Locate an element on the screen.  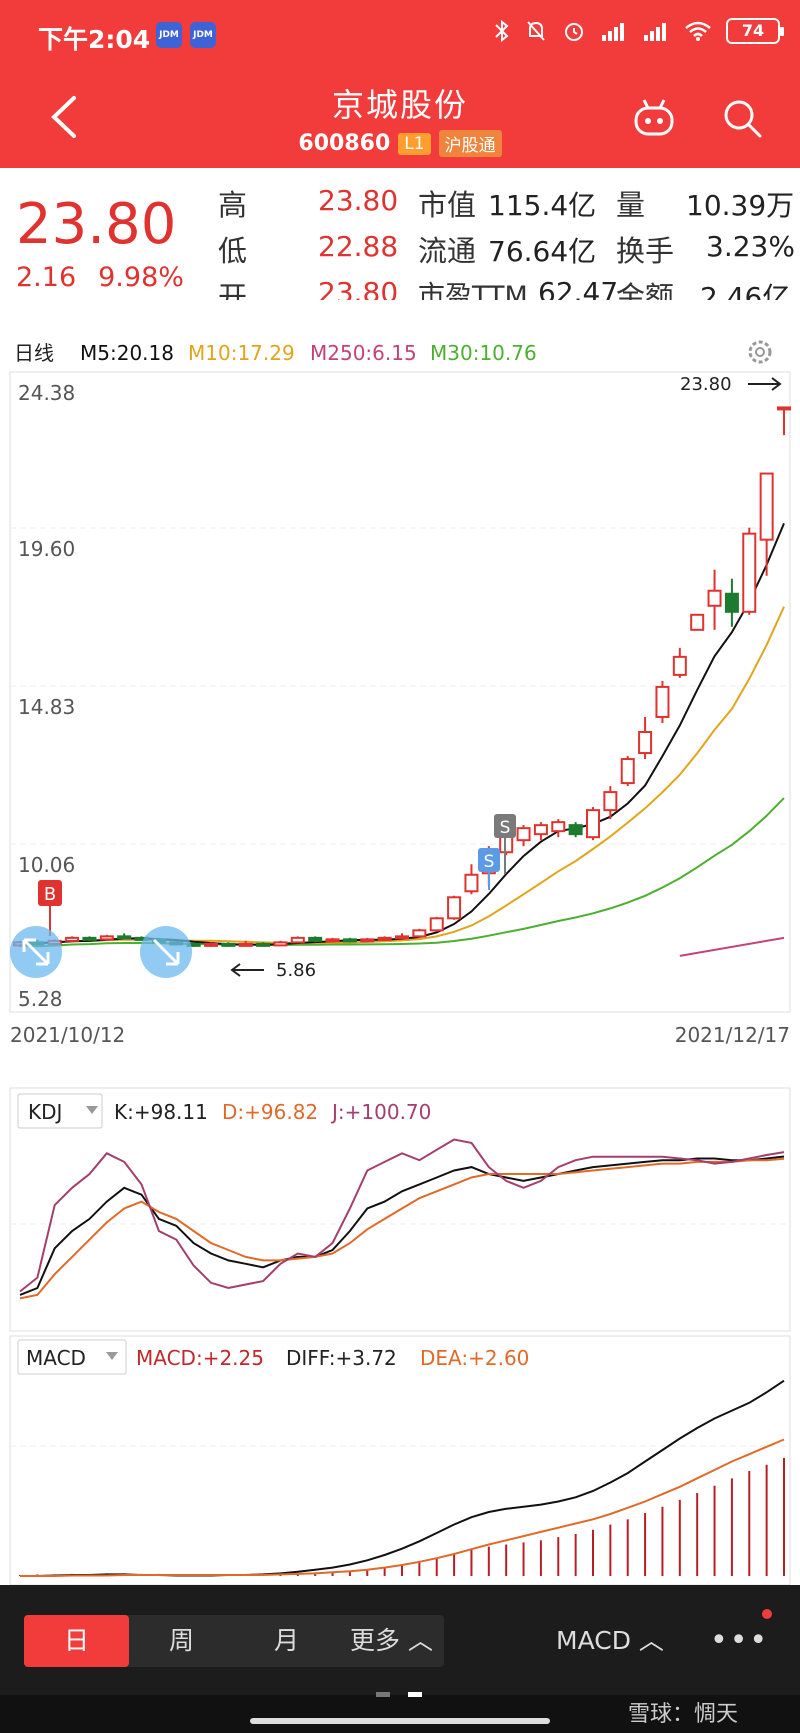
macd-selector: MACD is located at coordinates (72, 1357).